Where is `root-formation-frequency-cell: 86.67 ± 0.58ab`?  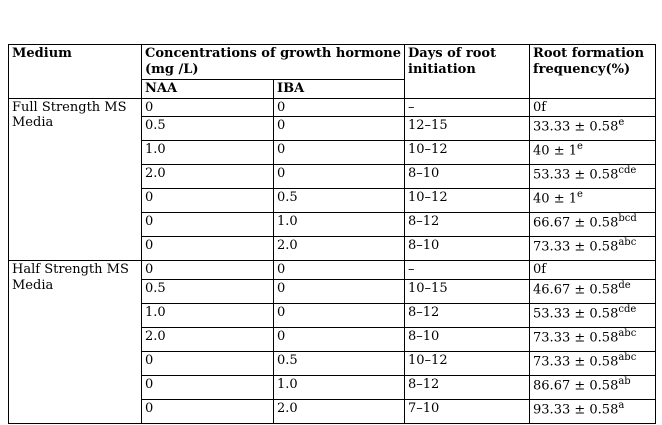 root-formation-frequency-cell: 86.67 ± 0.58ab is located at coordinates (593, 388).